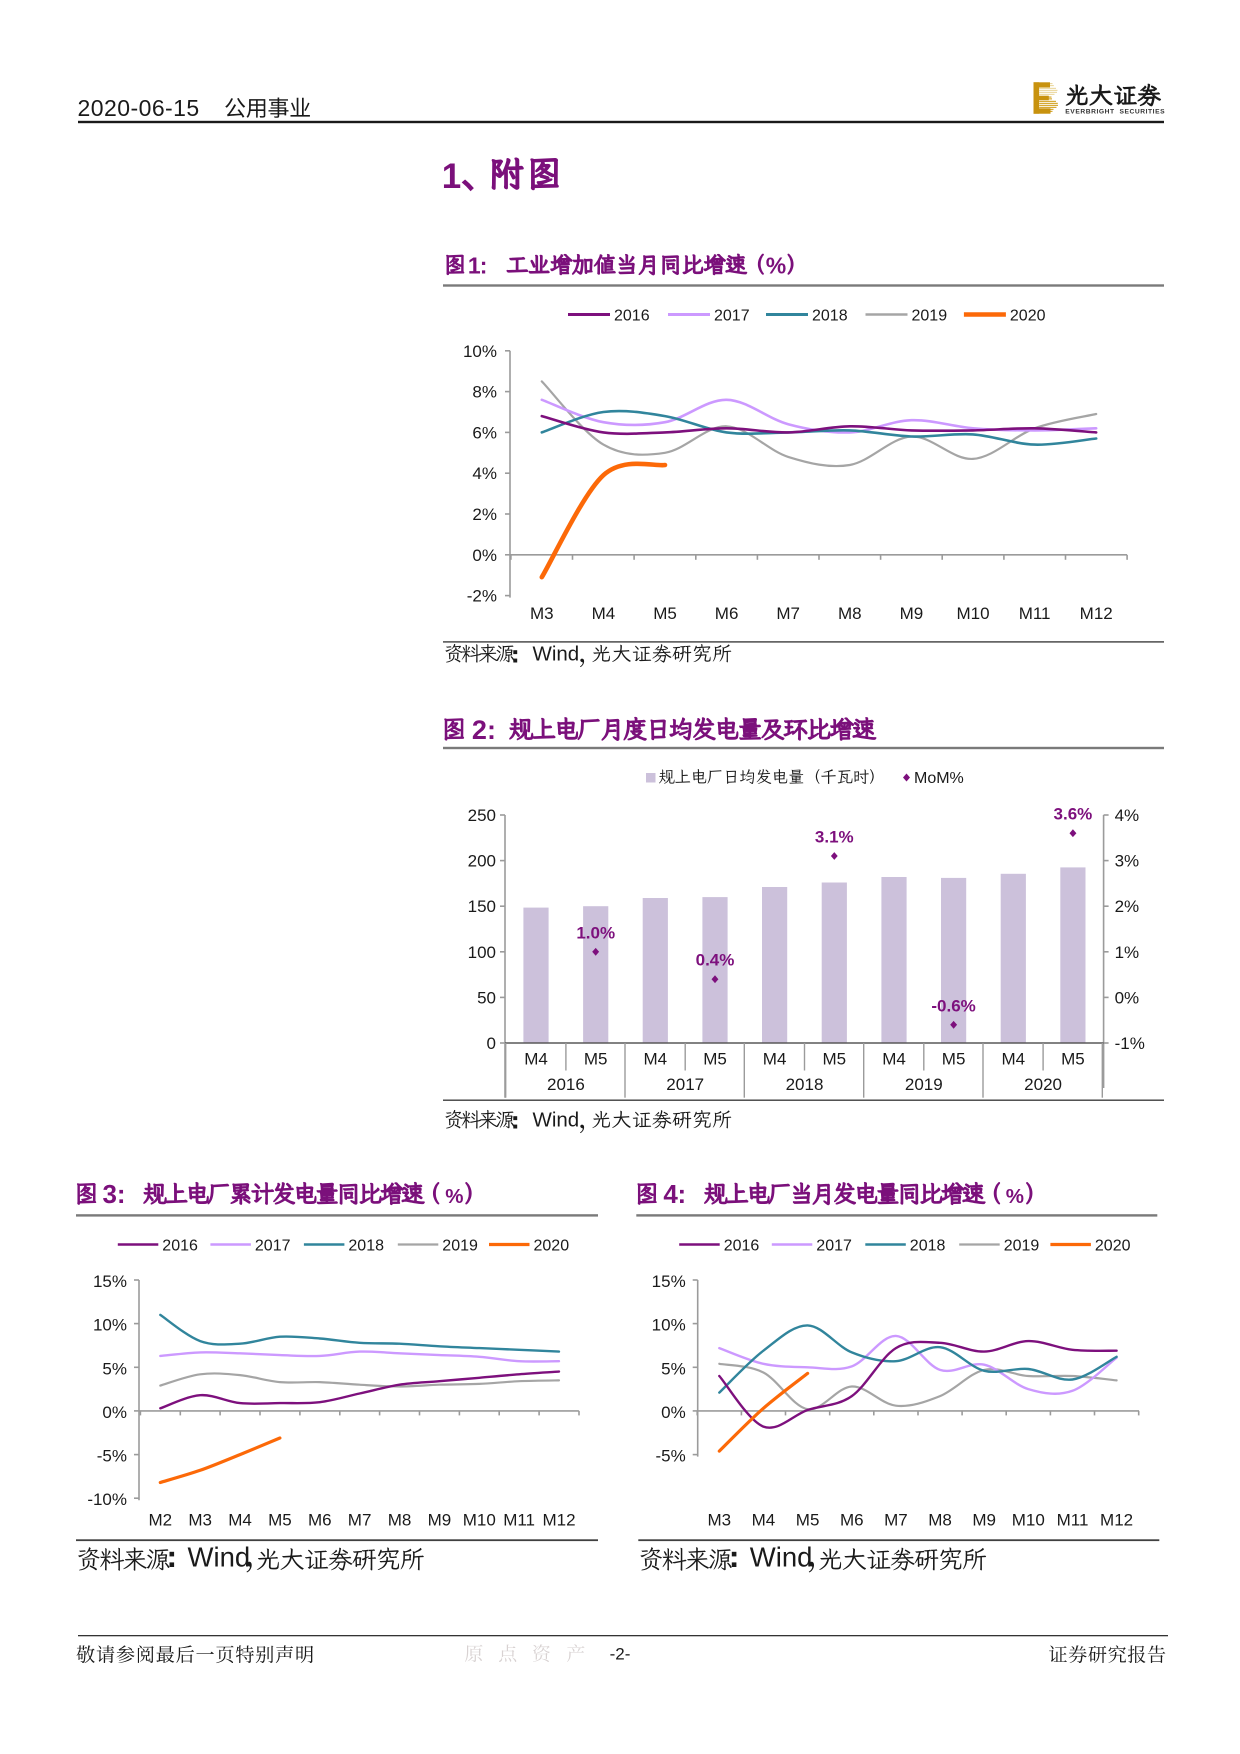 Image resolution: width=1240 pixels, height=1754 pixels. I want to click on svg-text: 2020-06-15, so click(139, 108).